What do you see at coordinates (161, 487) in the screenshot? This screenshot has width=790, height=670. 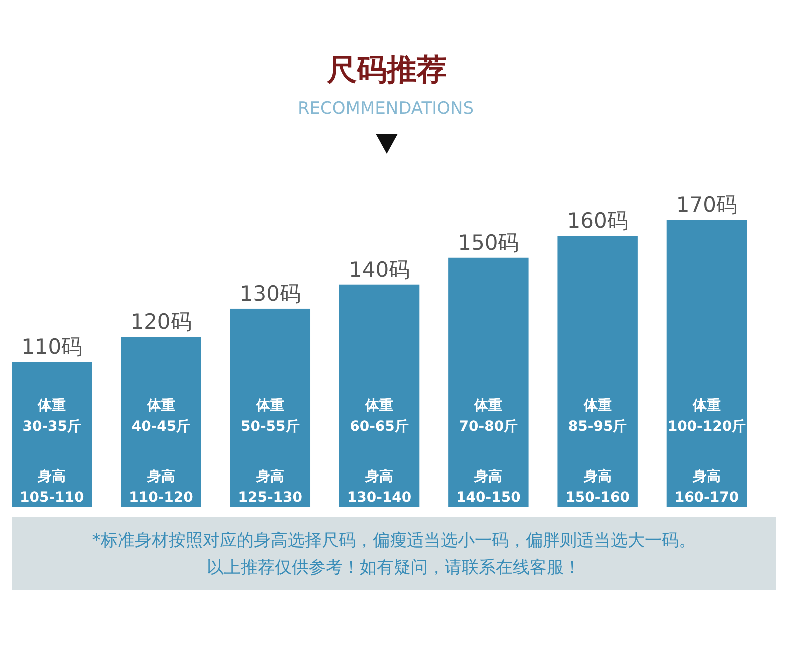 I see `annotation: 身高 110-120` at bounding box center [161, 487].